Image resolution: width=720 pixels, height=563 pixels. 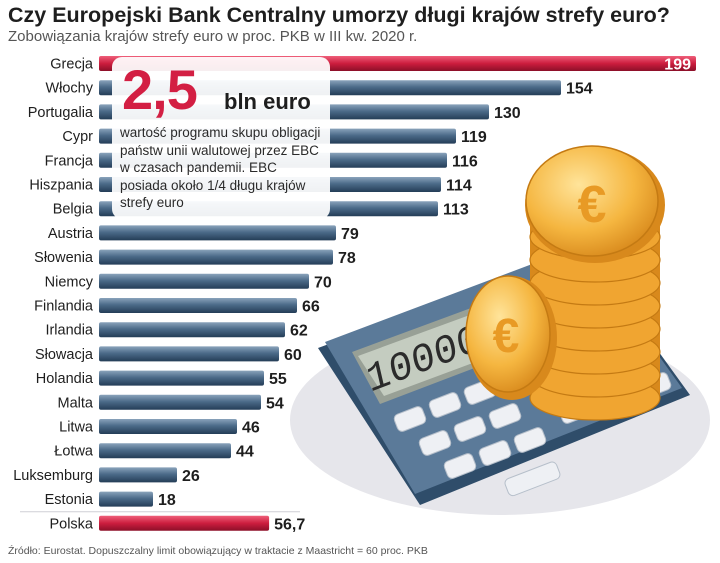 I want to click on category-label: Belgia, so click(x=73, y=210).